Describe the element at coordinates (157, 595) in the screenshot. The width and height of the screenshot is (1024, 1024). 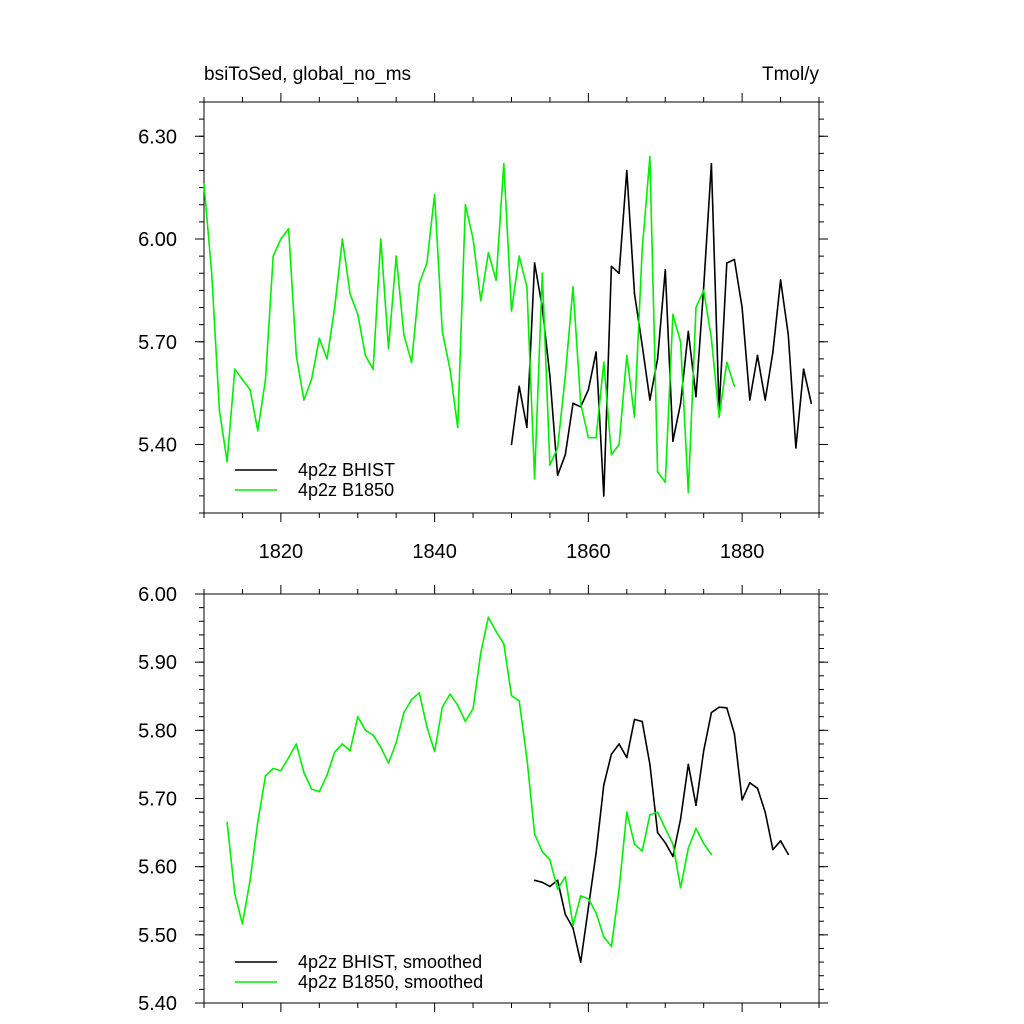
I see `bottom-y-tick-label: 6.00` at that location.